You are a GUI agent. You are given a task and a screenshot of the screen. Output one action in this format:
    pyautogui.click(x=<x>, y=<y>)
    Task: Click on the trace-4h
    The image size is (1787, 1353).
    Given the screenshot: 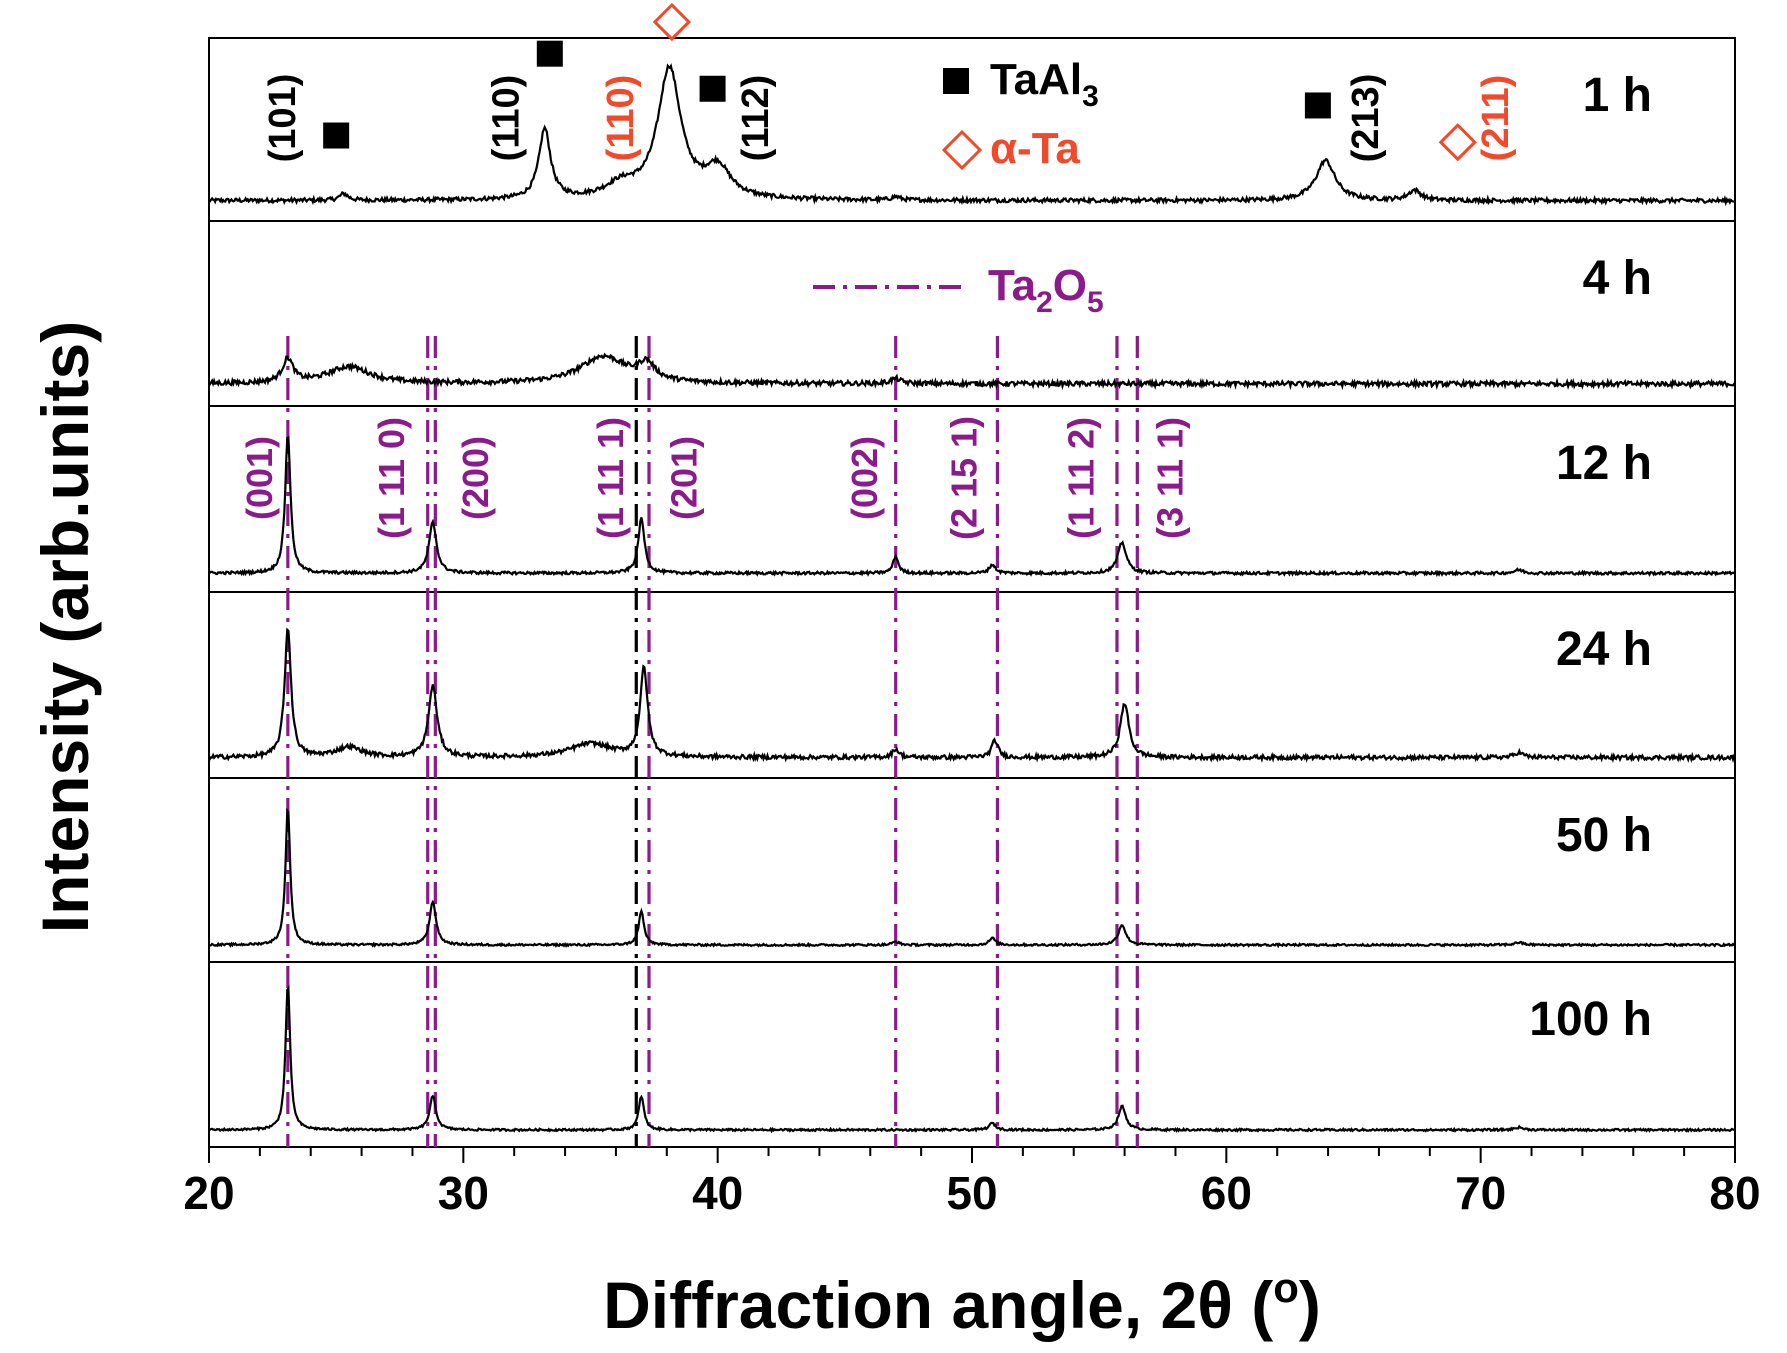 What is the action you would take?
    pyautogui.click(x=971, y=371)
    